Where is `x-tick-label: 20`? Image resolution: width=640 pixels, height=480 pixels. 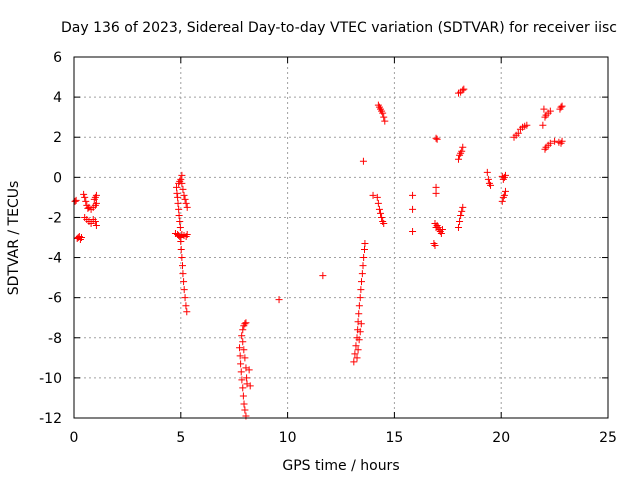
x-tick-label: 20 is located at coordinates (501, 438).